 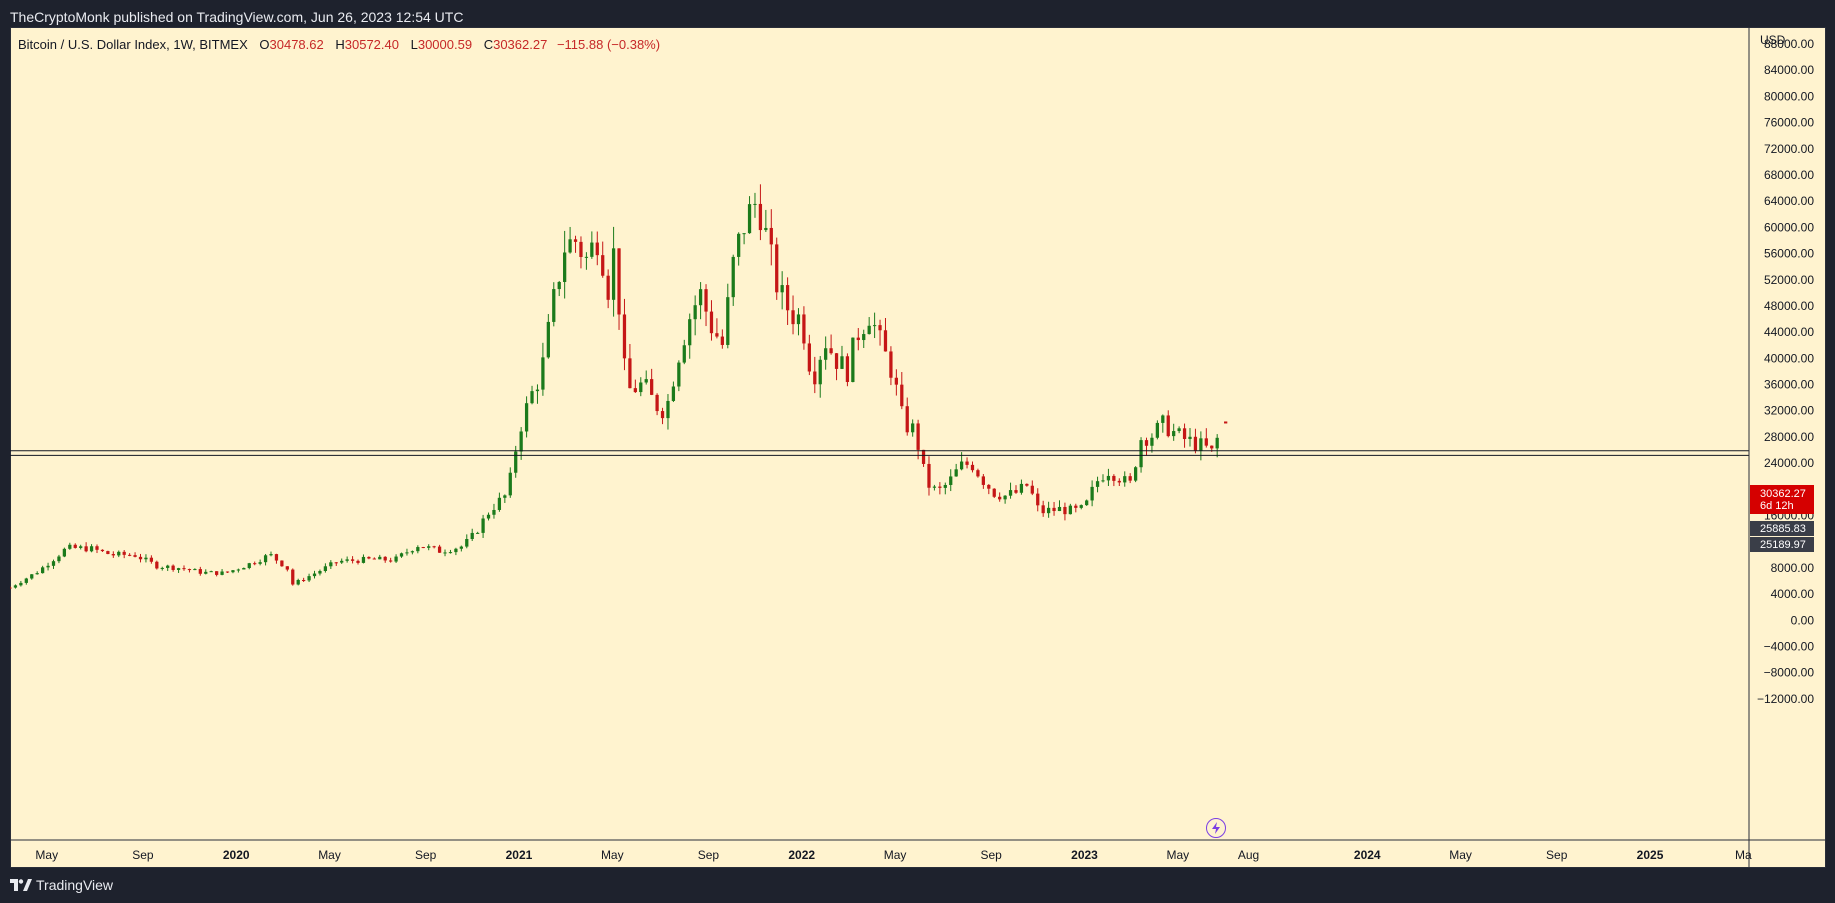 I want to click on horizontal-lines, so click(x=879, y=453).